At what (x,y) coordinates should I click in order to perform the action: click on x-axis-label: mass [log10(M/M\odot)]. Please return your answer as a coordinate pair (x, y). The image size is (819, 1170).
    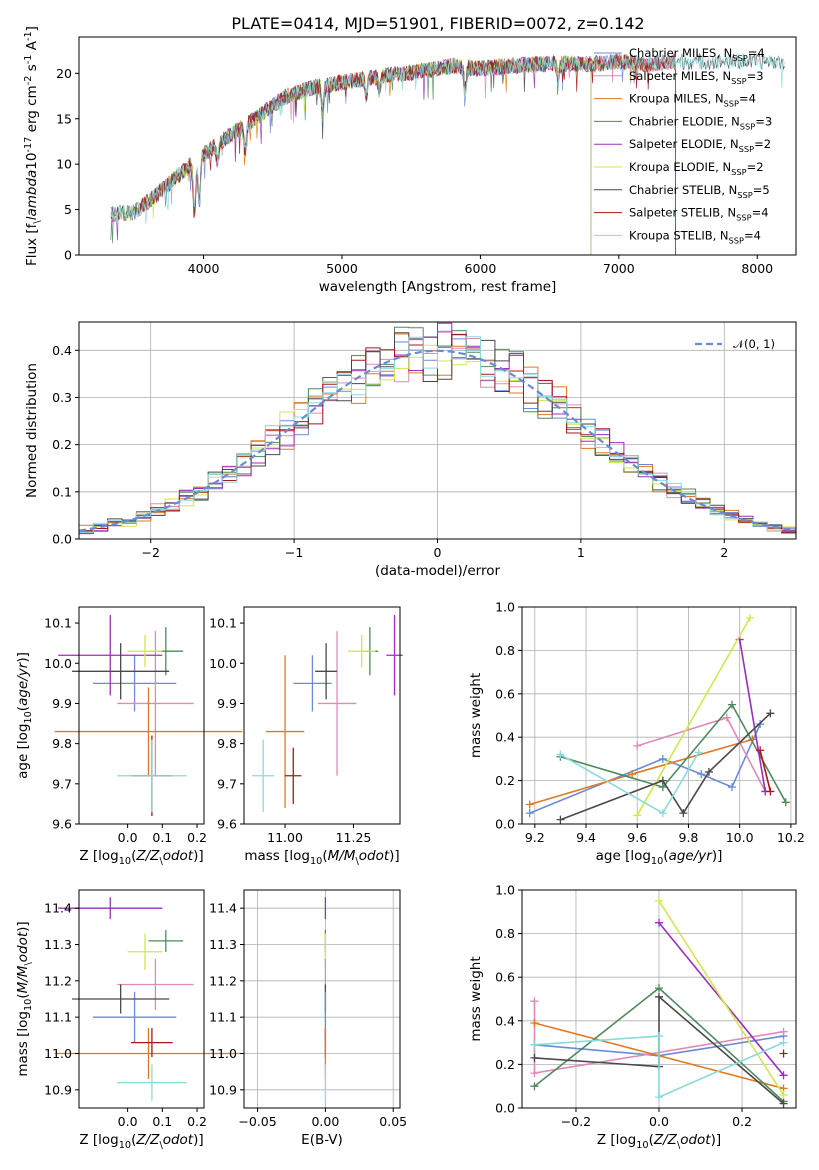
    Looking at the image, I should click on (321, 857).